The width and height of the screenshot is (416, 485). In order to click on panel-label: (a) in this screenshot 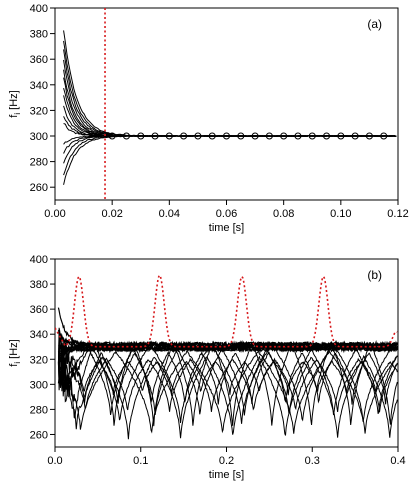, I will do `click(374, 24)`.